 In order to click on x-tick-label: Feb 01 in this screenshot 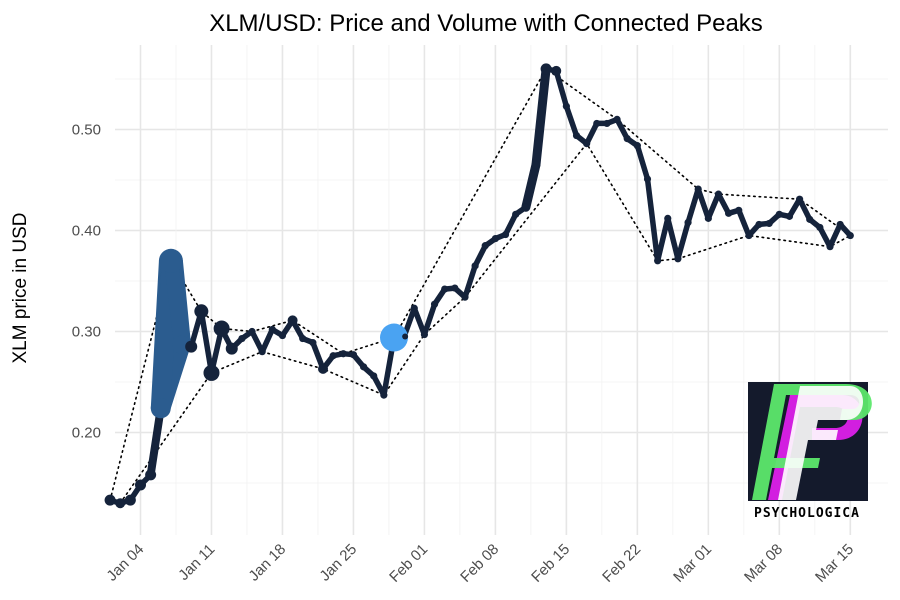, I will do `click(408, 563)`.